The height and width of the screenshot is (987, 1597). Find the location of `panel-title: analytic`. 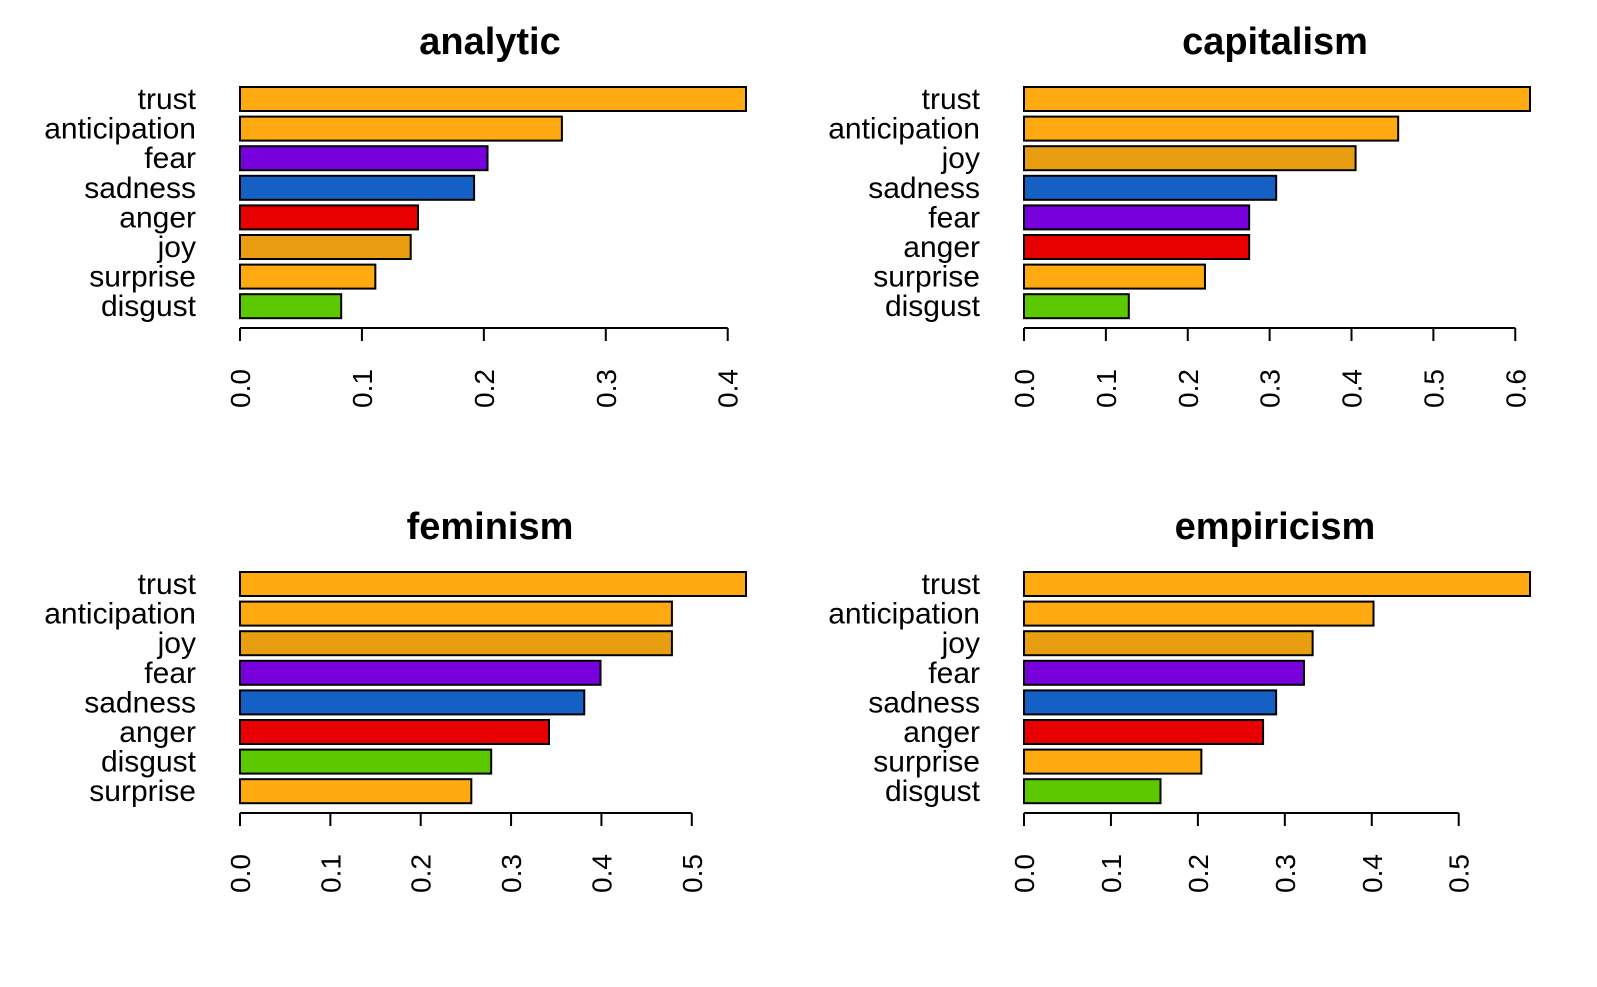

panel-title: analytic is located at coordinates (490, 42).